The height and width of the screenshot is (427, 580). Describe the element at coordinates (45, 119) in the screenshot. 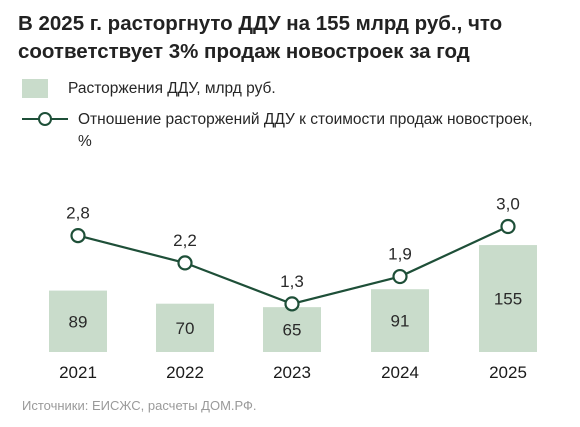

I see `legend-line-swatch` at that location.